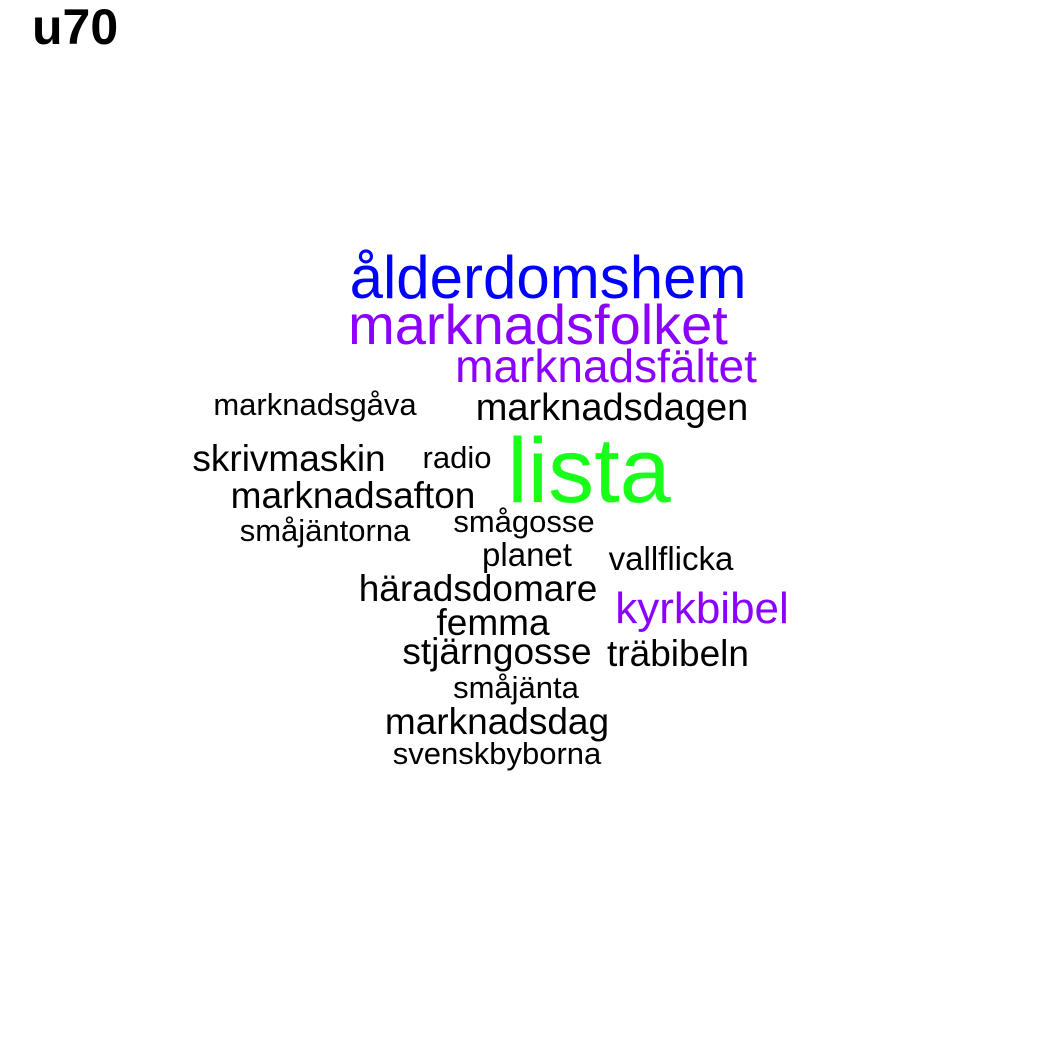 Image resolution: width=1050 pixels, height=1050 pixels. Describe the element at coordinates (315, 404) in the screenshot. I see `word-marknadsgava: marknadsgåva` at that location.